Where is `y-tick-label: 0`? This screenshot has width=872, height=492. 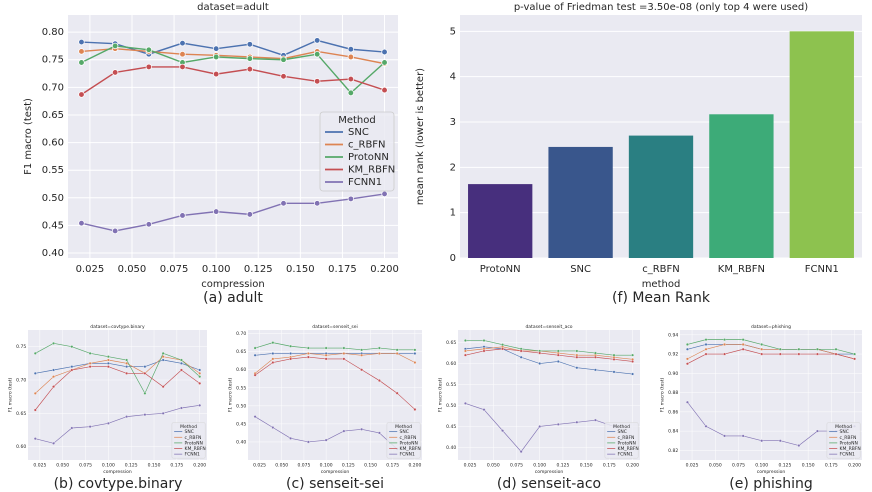
y-tick-label: 0 is located at coordinates (453, 258).